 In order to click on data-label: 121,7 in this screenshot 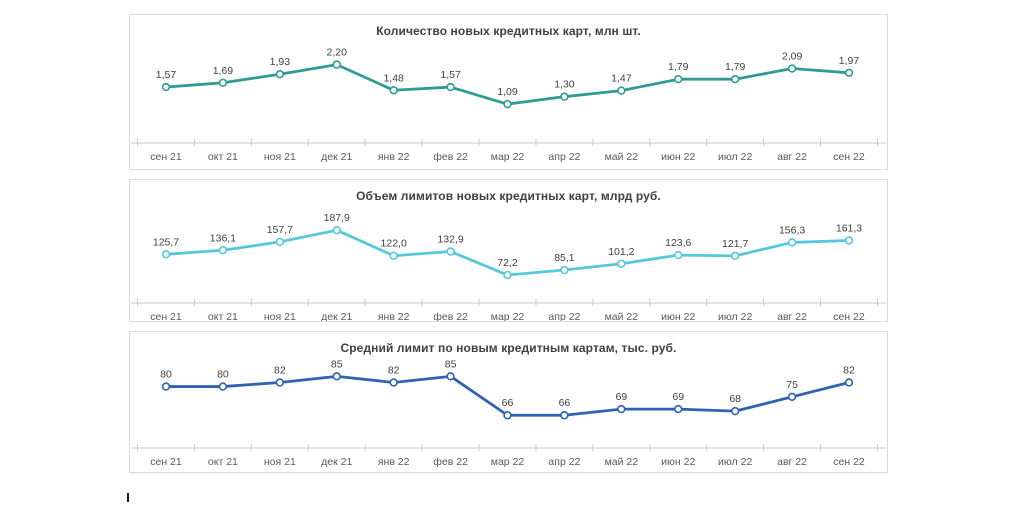, I will do `click(735, 244)`.